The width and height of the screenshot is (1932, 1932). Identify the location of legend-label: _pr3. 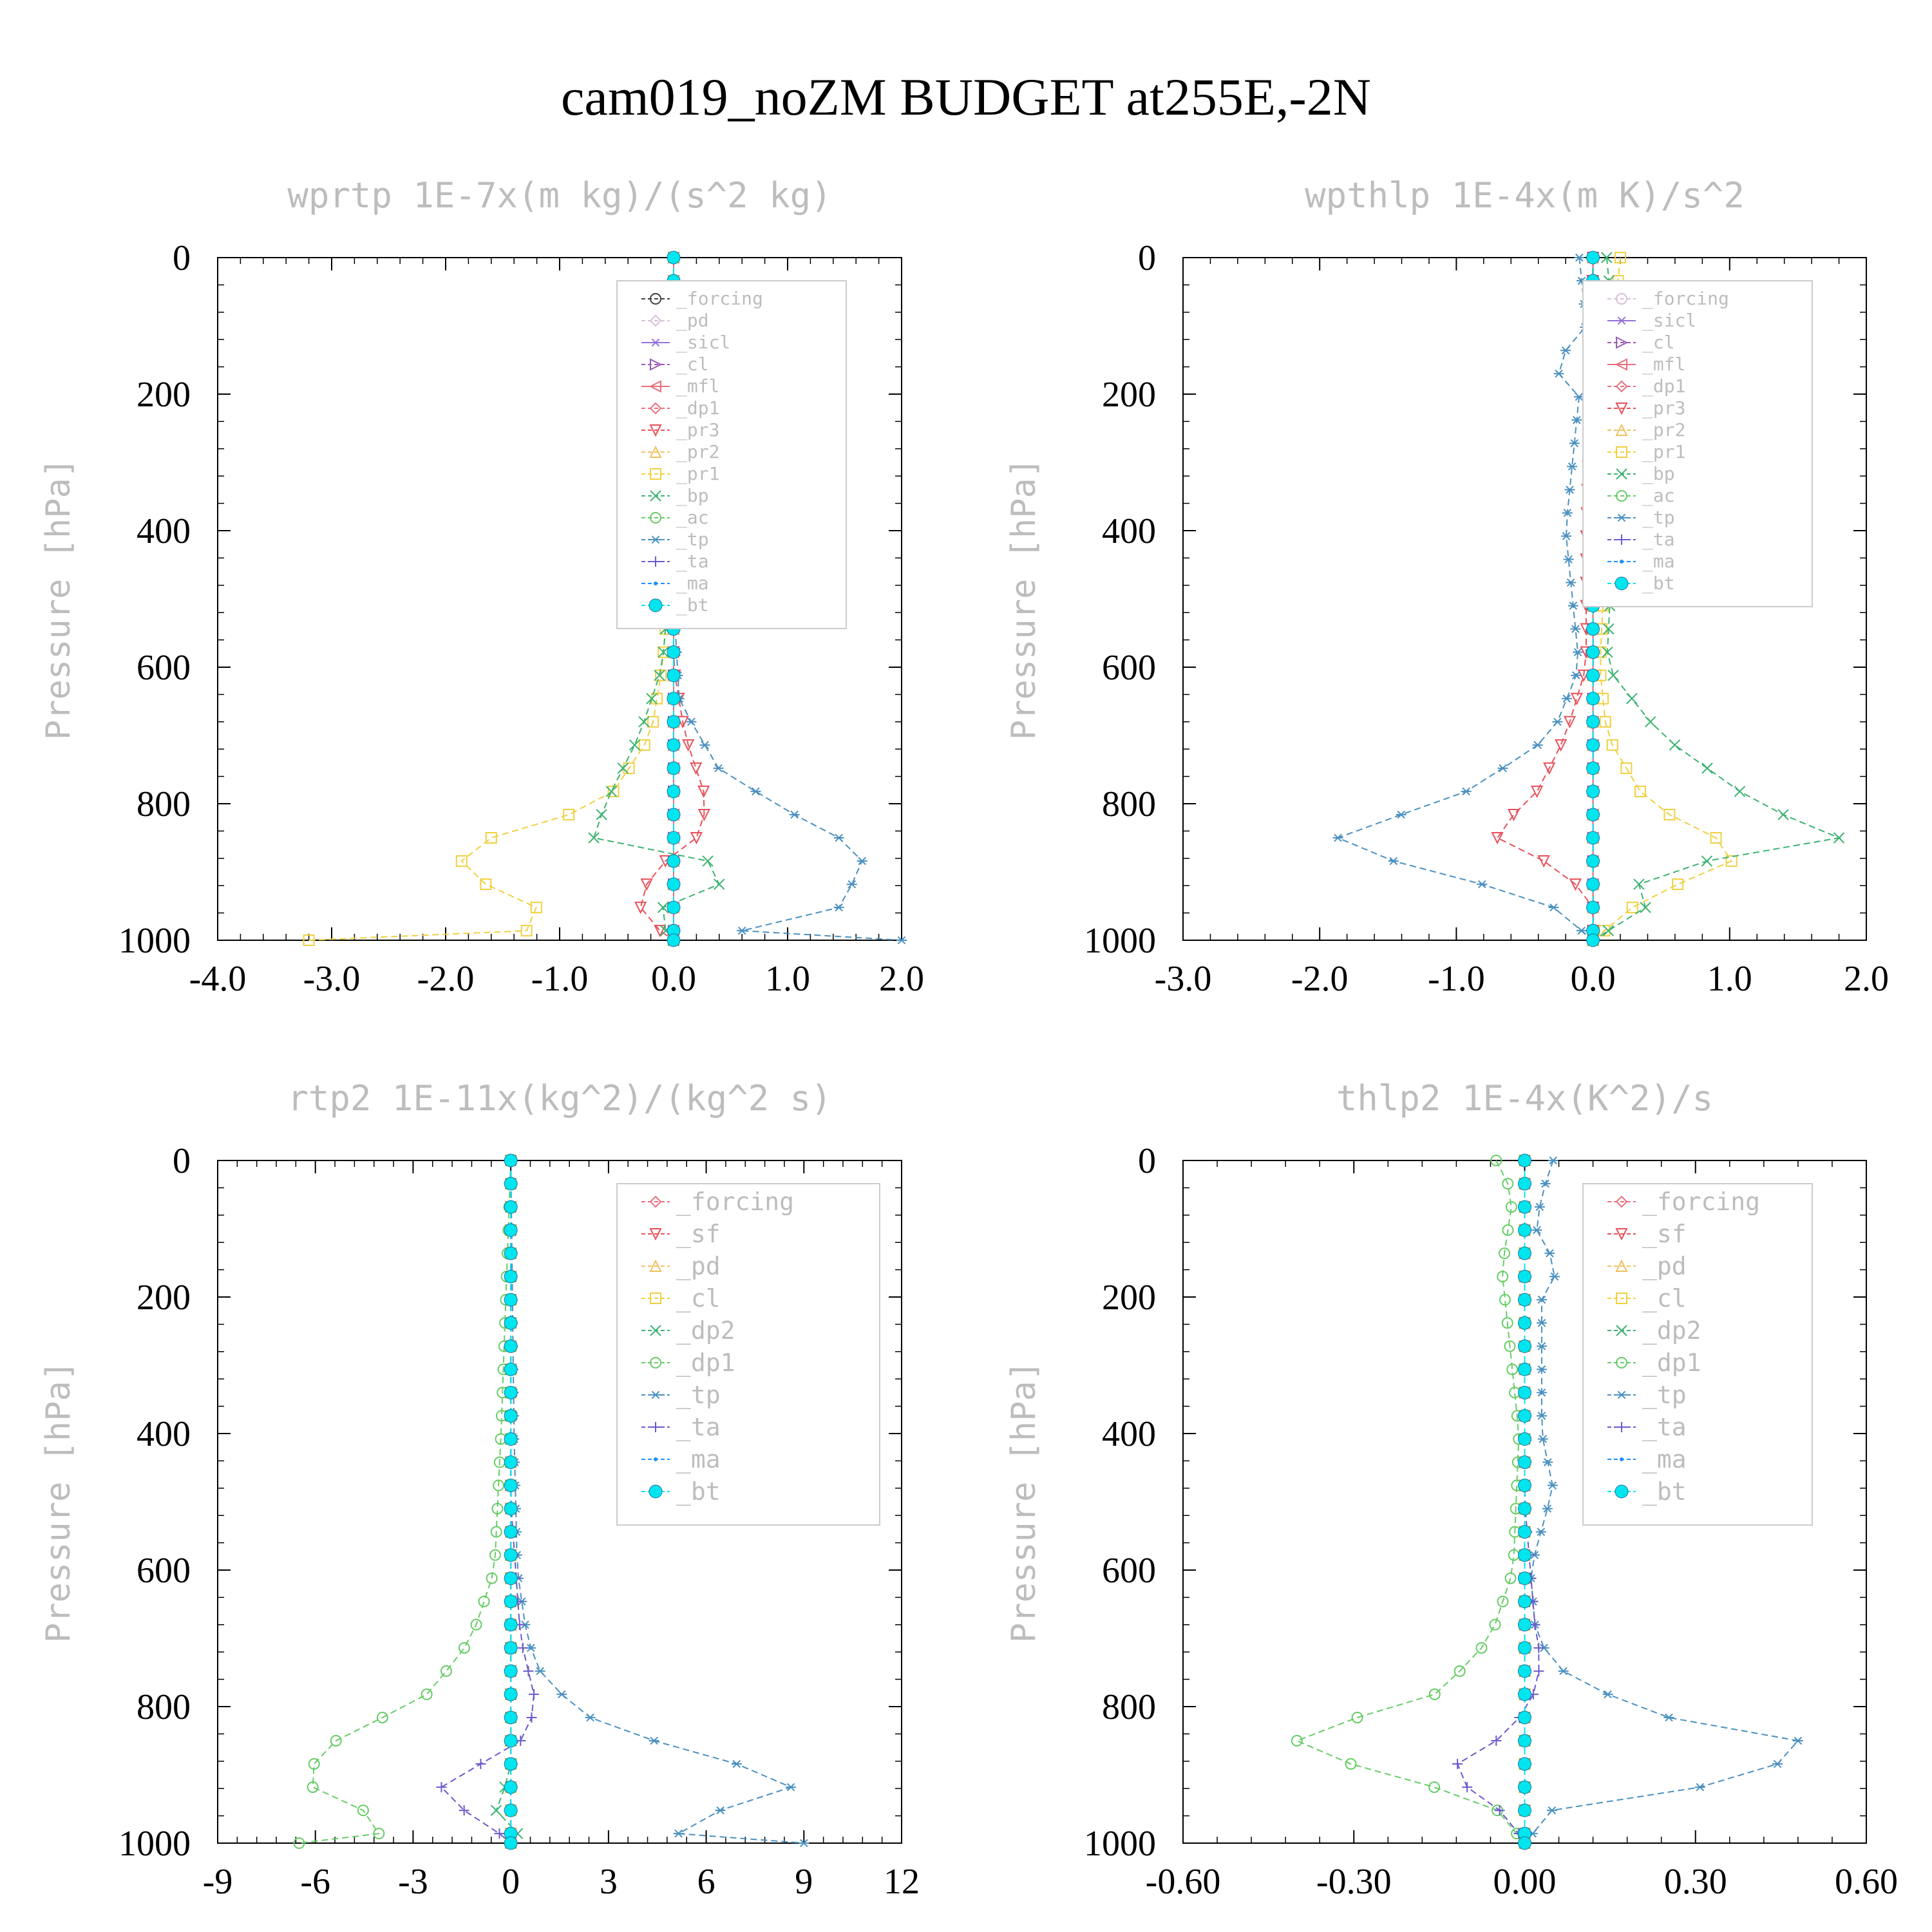
(697, 430).